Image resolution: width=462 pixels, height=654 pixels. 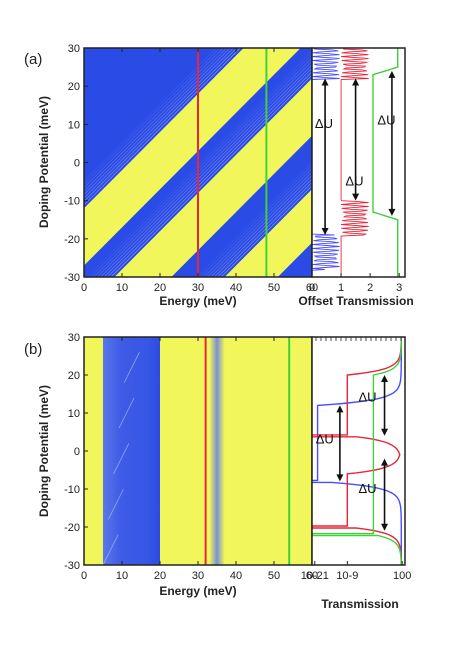 I want to click on panel-b-ytick-label: -10, so click(x=72, y=490).